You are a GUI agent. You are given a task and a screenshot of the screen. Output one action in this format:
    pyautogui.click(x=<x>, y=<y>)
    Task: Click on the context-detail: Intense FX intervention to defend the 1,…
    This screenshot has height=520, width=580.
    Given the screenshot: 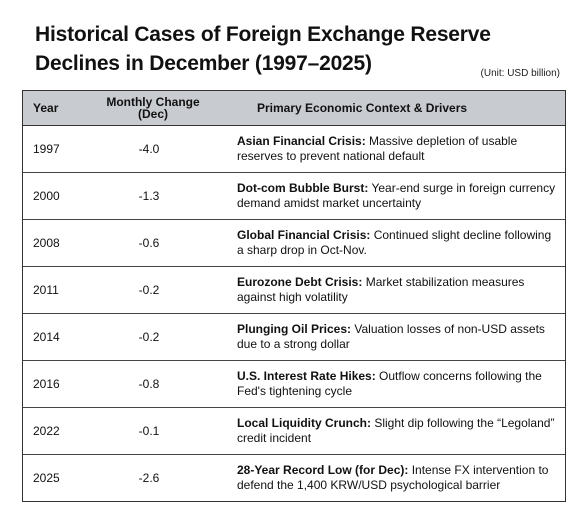 What is the action you would take?
    pyautogui.click(x=393, y=477)
    